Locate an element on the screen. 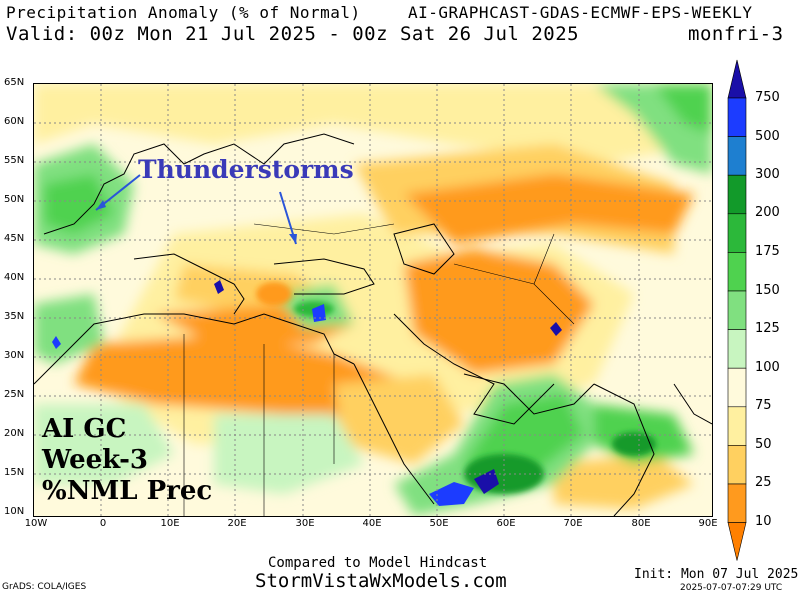  lat-label: 55N is located at coordinates (14, 160).